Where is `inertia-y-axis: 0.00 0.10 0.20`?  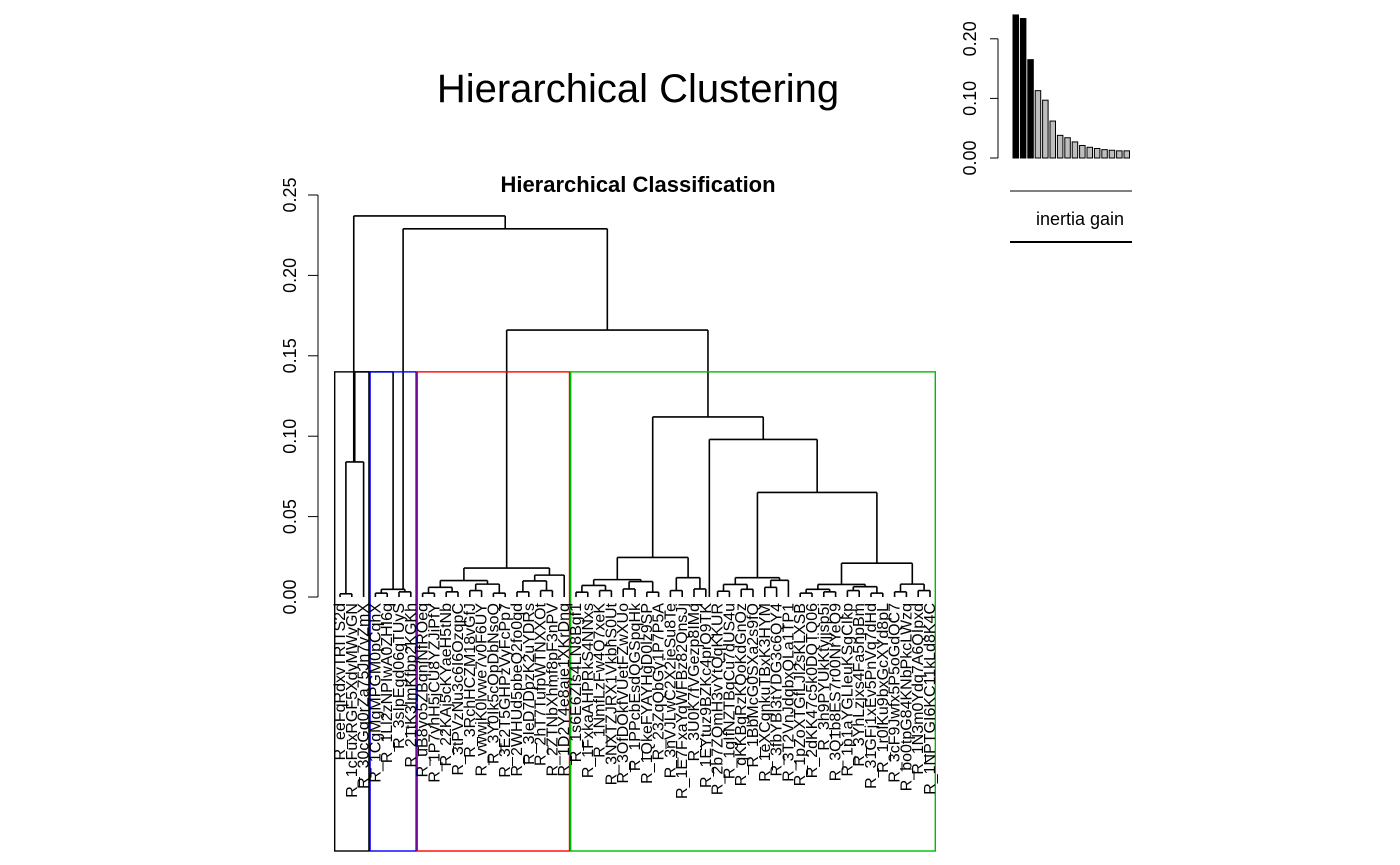 inertia-y-axis: 0.00 0.10 0.20 is located at coordinates (979, 98).